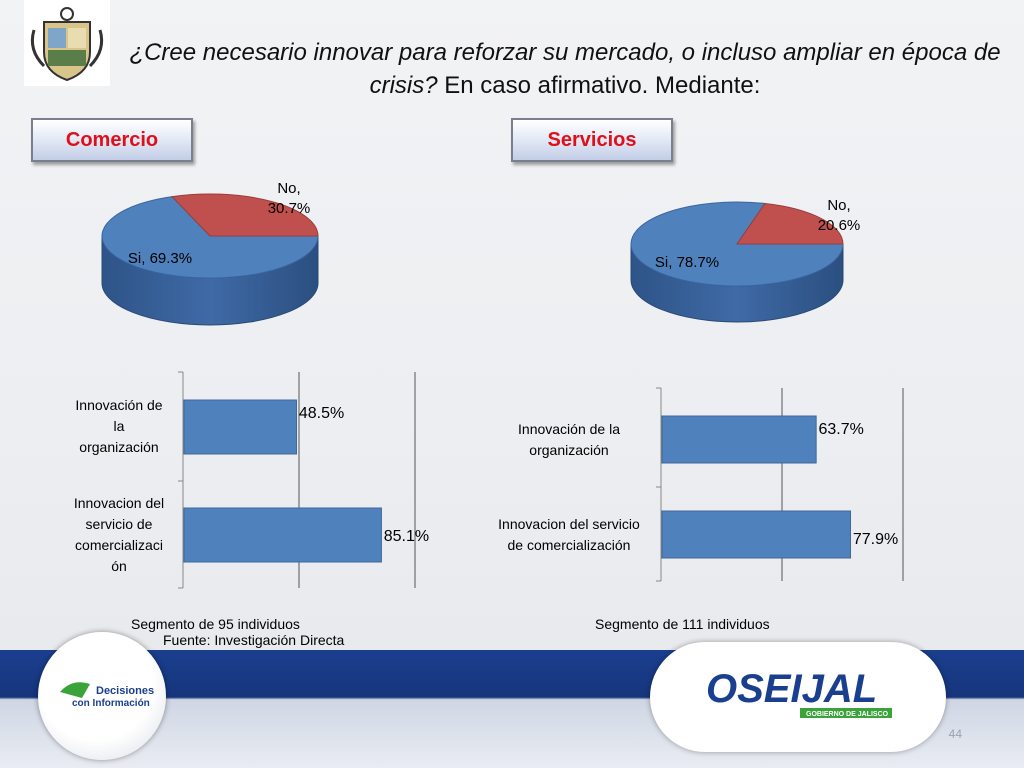 This screenshot has height=768, width=1024. I want to click on pie-comercio, so click(210, 259).